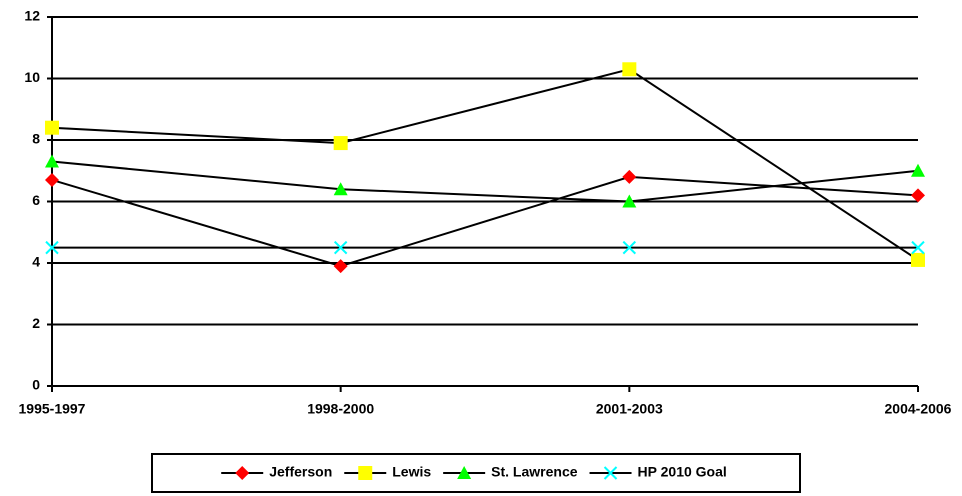 The width and height of the screenshot is (962, 496). I want to click on x-tick-label: 2001-2003, so click(629, 409).